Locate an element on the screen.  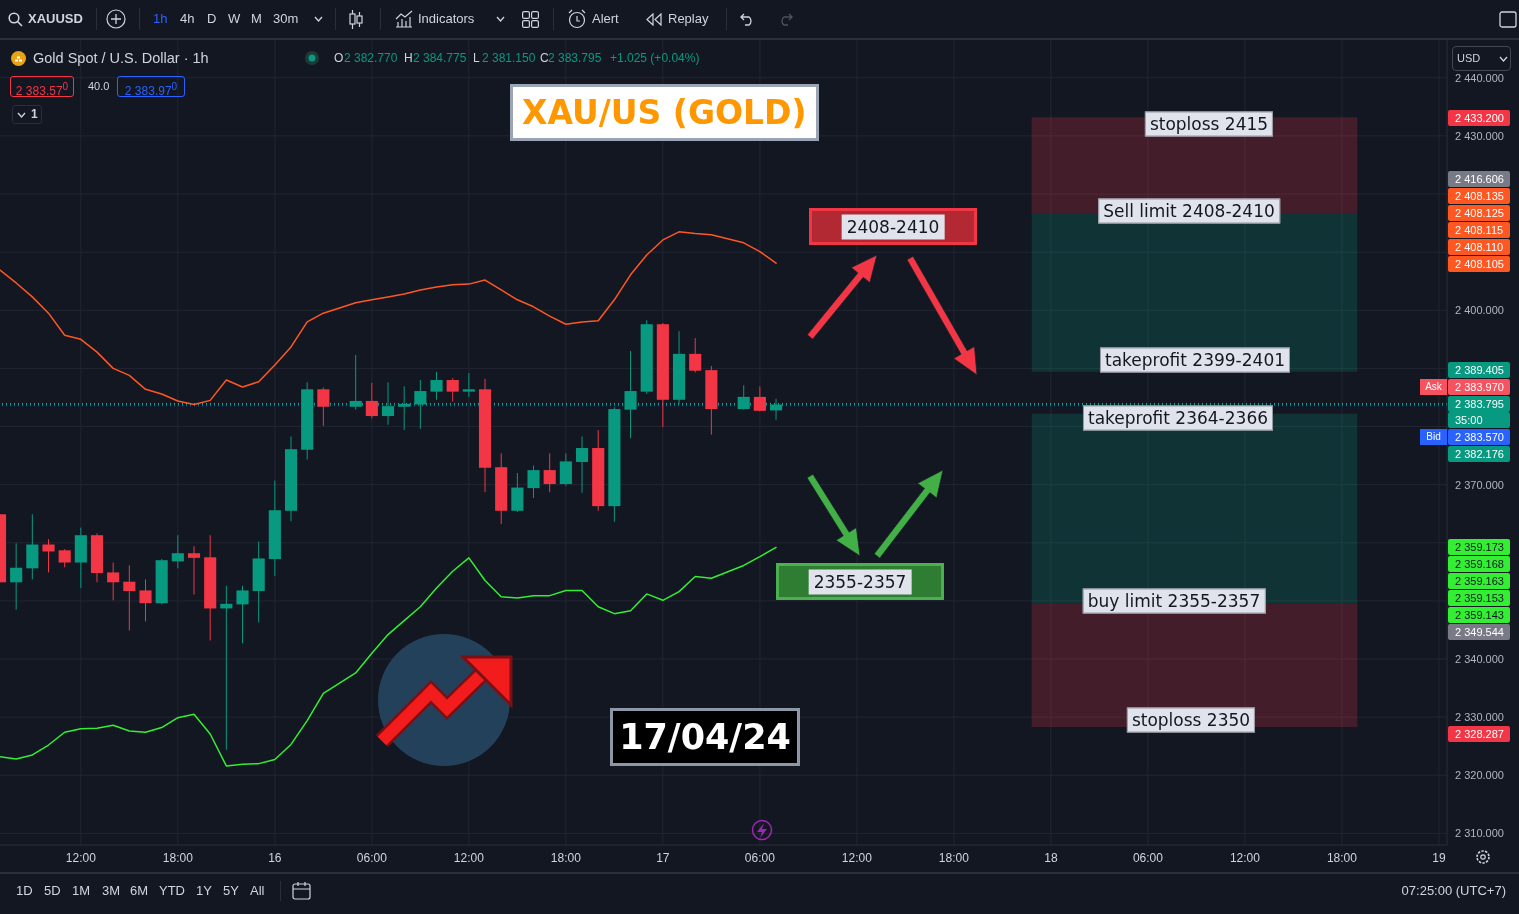
text: 07:25:00 (UTC+7) is located at coordinates (1453, 891).